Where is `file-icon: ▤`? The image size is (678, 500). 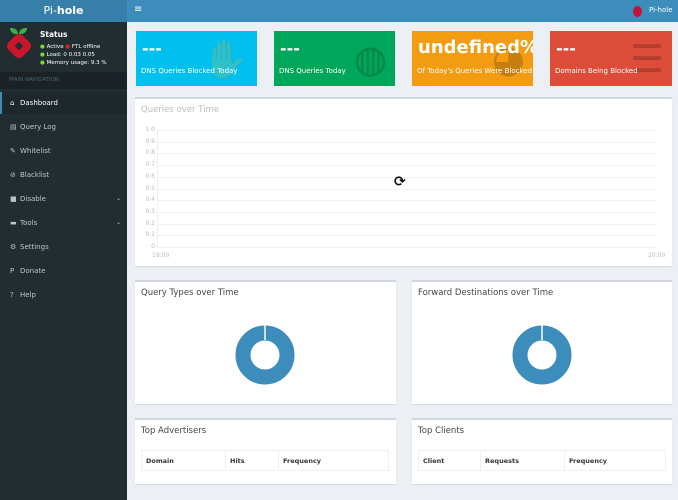
file-icon: ▤ is located at coordinates (13, 127).